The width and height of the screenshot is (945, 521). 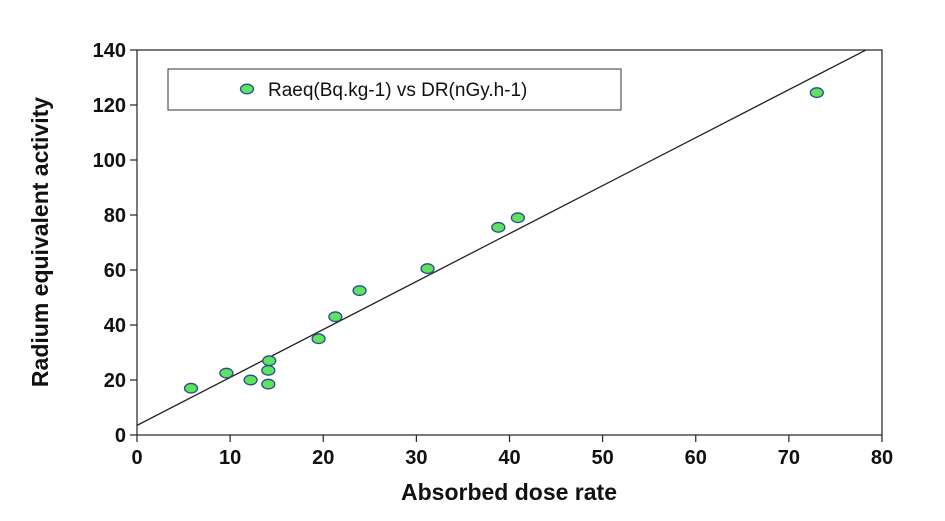 I want to click on x-tick-label: 20, so click(x=323, y=458).